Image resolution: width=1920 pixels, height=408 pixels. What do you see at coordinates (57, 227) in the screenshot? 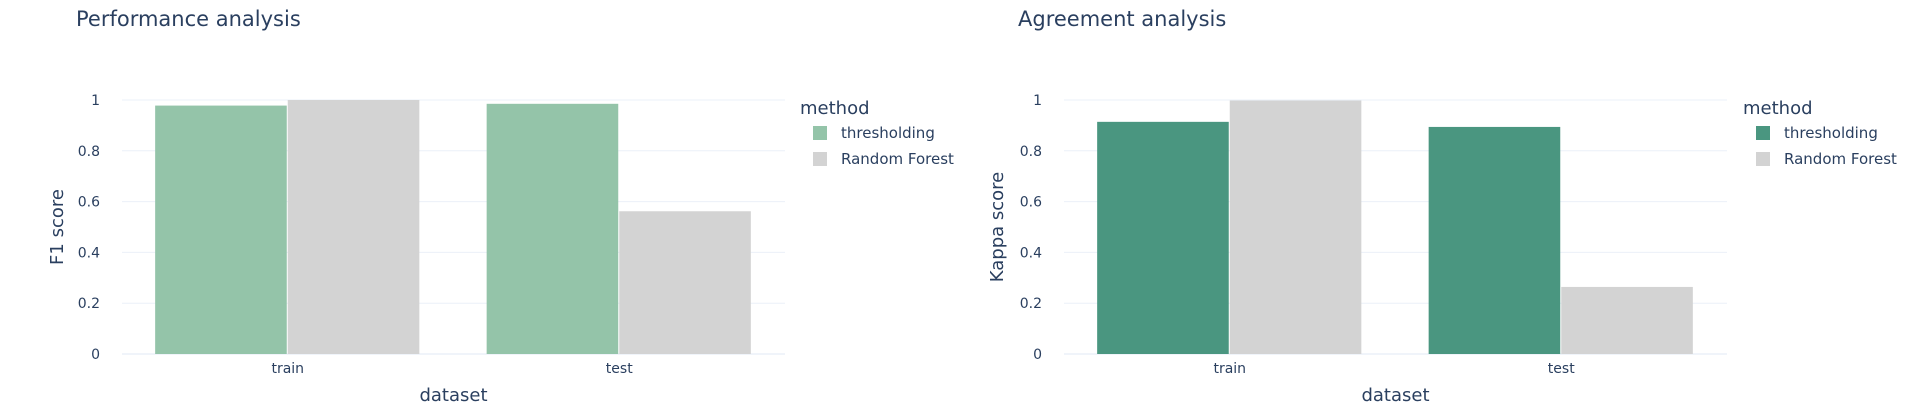
I see `y-axis-title: F1 score` at bounding box center [57, 227].